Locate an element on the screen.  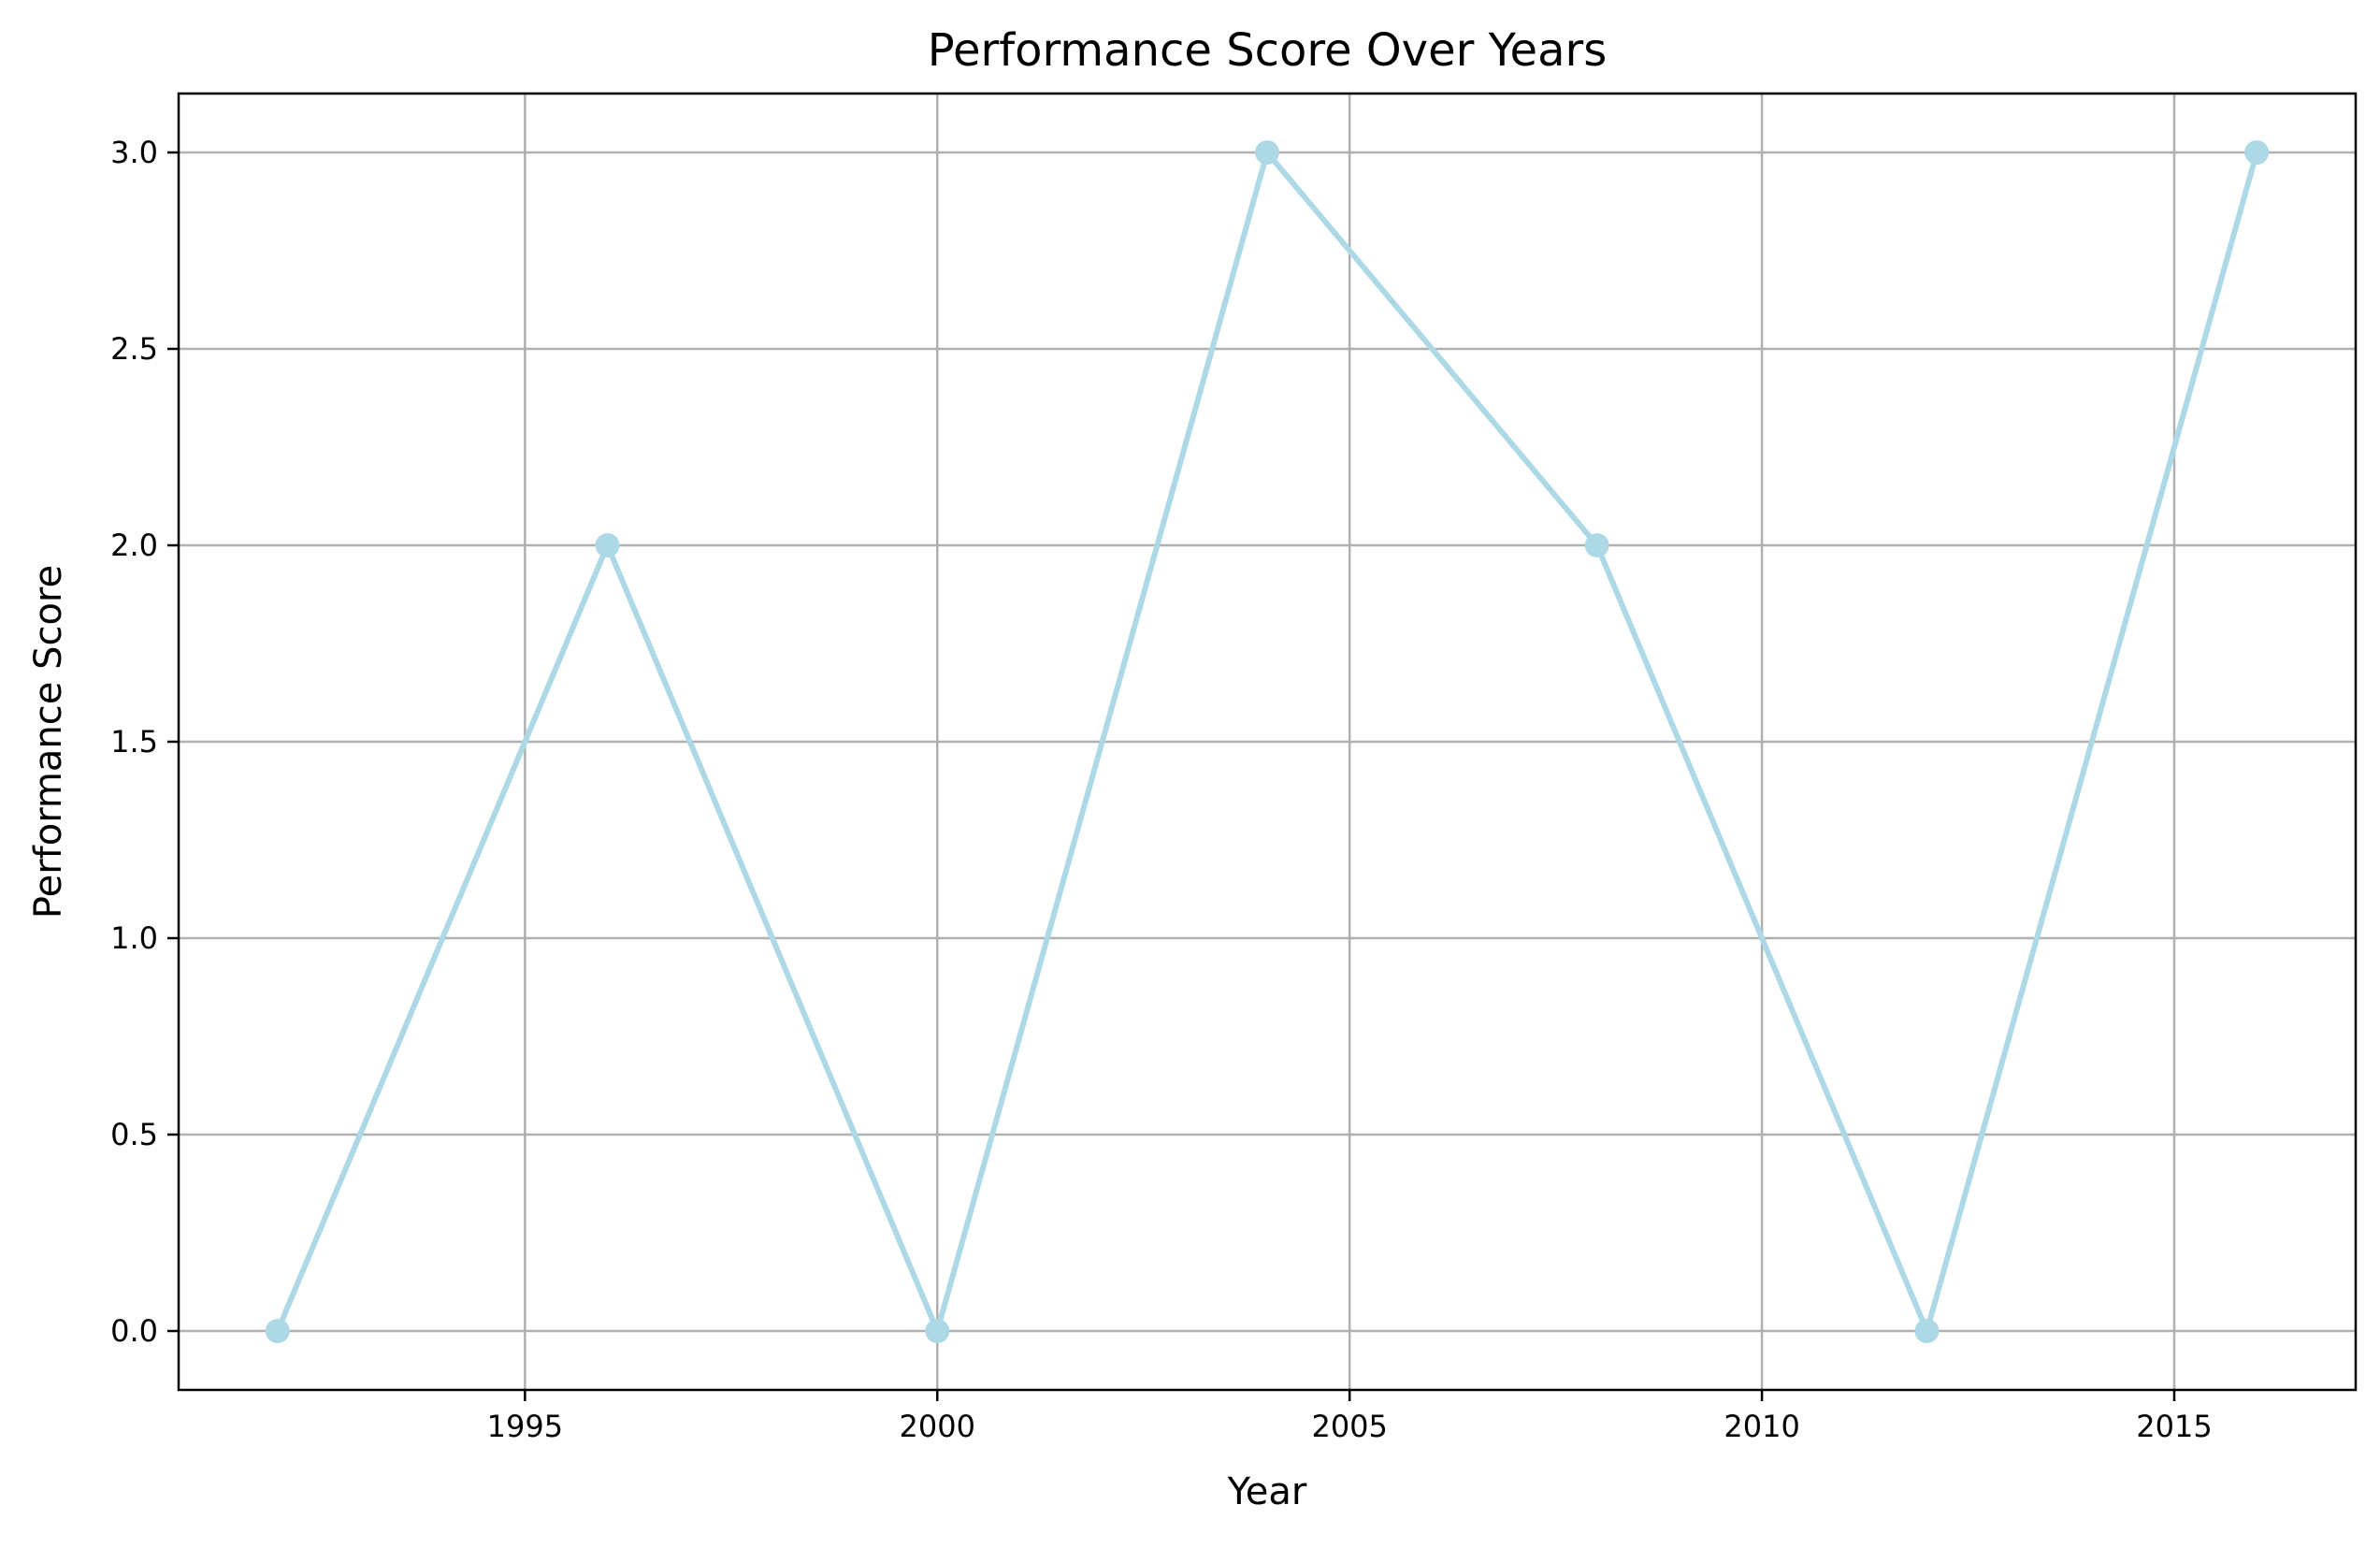
y-tick-label: 2.0 is located at coordinates (134, 545).